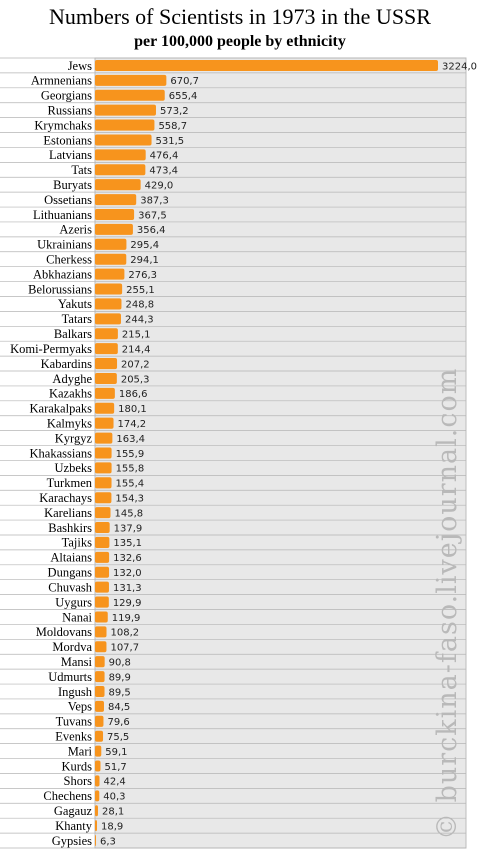 The width and height of the screenshot is (480, 863). Describe the element at coordinates (129, 513) in the screenshot. I see `value-label: 145,8` at that location.